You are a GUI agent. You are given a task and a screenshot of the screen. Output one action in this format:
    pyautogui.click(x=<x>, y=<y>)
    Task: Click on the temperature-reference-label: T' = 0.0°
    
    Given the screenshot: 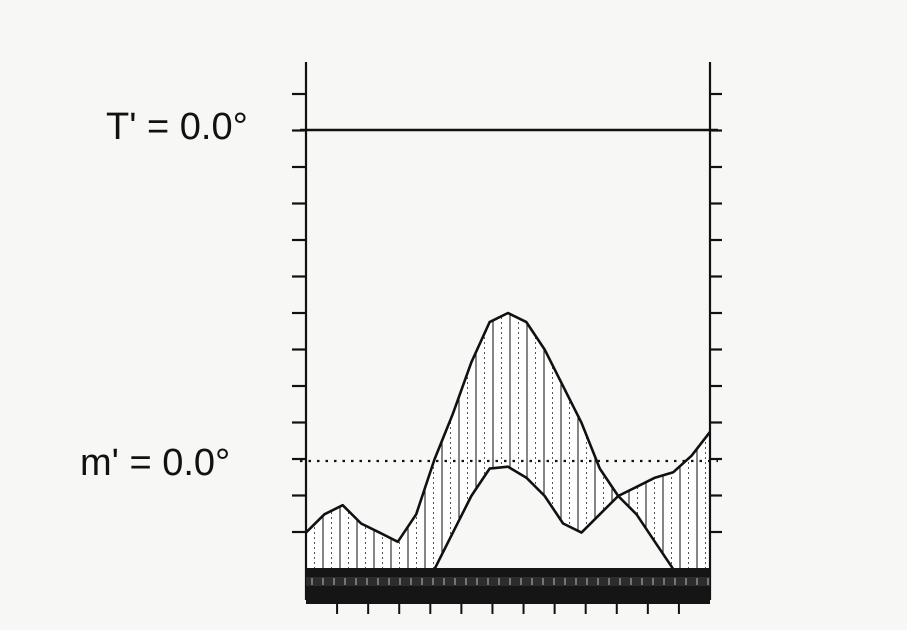 What is the action you would take?
    pyautogui.click(x=177, y=127)
    